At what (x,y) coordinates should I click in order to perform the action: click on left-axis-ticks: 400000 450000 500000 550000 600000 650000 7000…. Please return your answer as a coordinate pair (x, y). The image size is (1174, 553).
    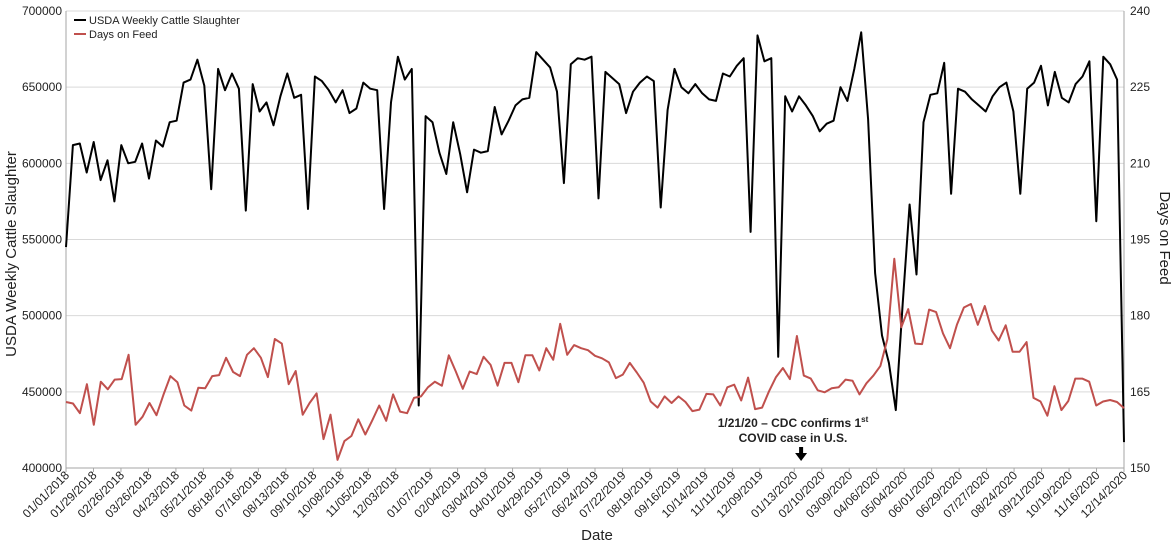
    Looking at the image, I should click on (42, 239).